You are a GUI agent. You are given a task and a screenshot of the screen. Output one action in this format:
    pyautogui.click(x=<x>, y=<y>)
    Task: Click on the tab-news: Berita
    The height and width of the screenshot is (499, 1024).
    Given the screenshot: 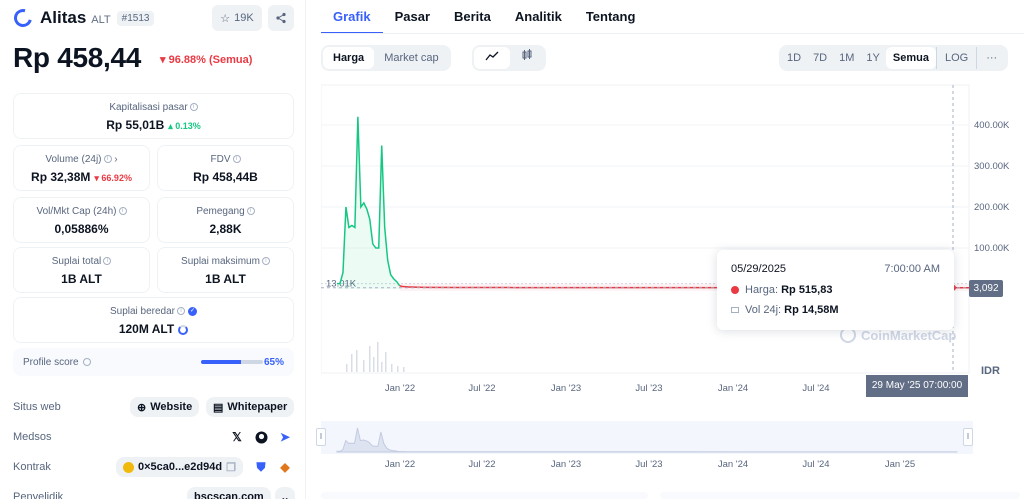 What is the action you would take?
    pyautogui.click(x=472, y=16)
    